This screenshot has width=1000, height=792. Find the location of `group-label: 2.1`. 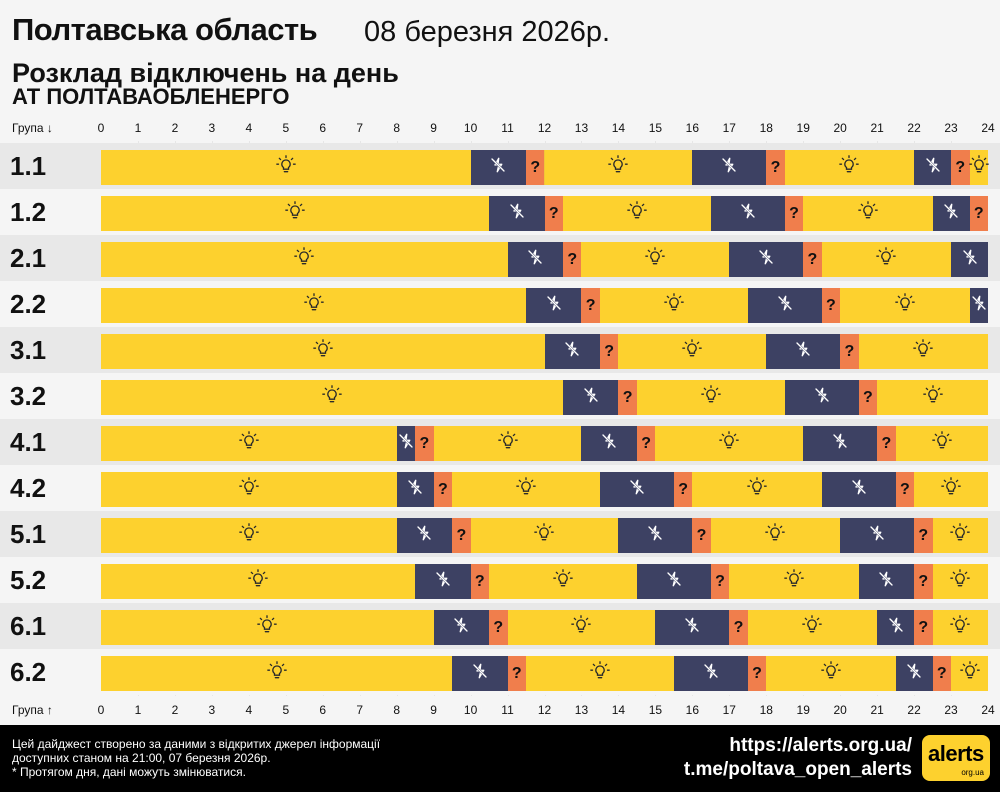

group-label: 2.1 is located at coordinates (28, 258).